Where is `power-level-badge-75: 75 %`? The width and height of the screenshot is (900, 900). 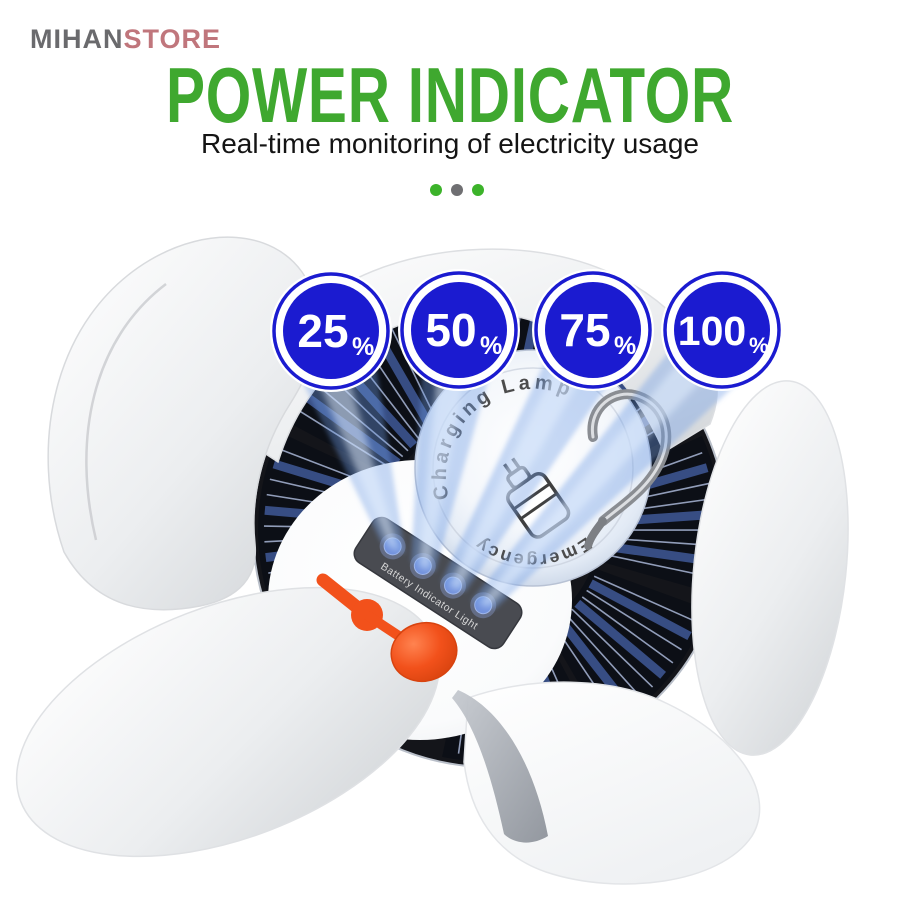 power-level-badge-75: 75 % is located at coordinates (593, 330).